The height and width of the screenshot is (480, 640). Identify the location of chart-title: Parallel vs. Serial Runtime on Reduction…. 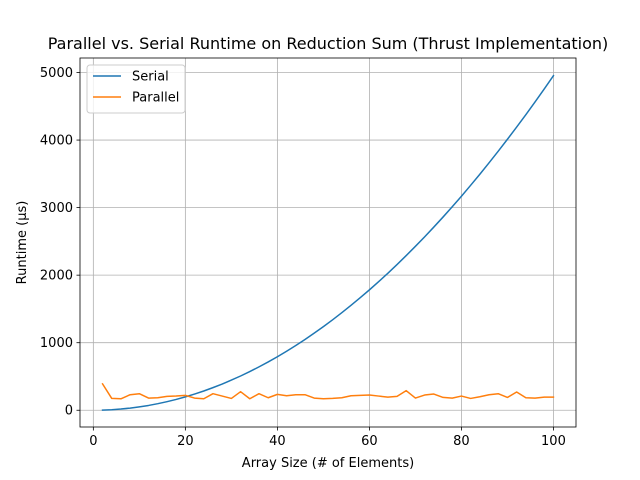
(328, 43).